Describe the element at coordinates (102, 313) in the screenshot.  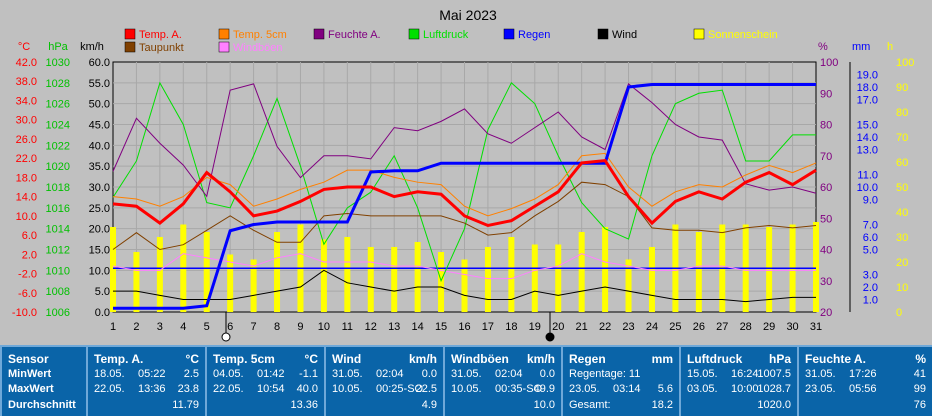
I see `wind-axis-tick: 0.0` at that location.